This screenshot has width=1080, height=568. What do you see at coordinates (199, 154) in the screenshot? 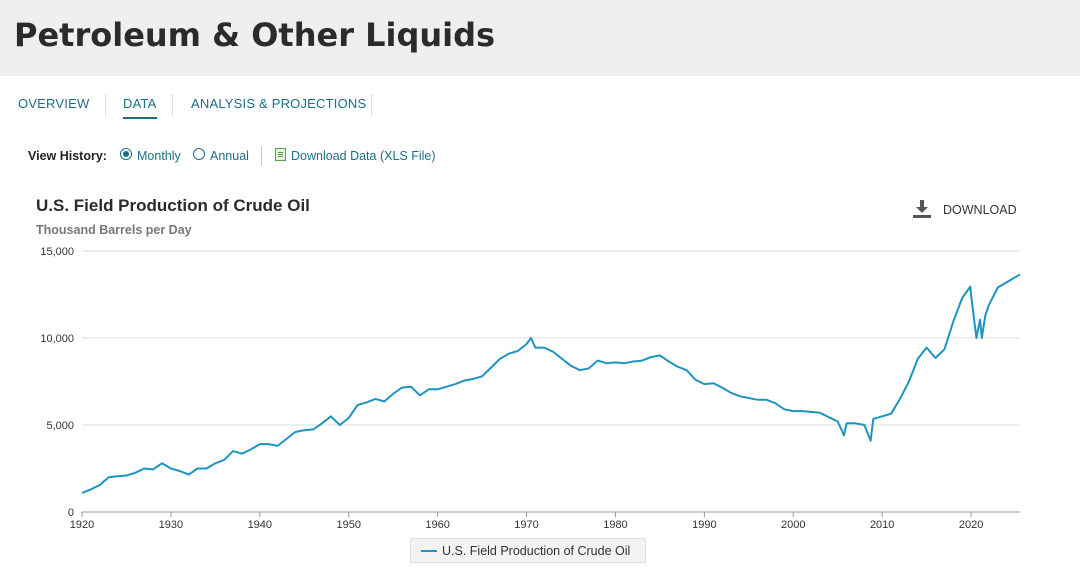
I see `annual-radio` at bounding box center [199, 154].